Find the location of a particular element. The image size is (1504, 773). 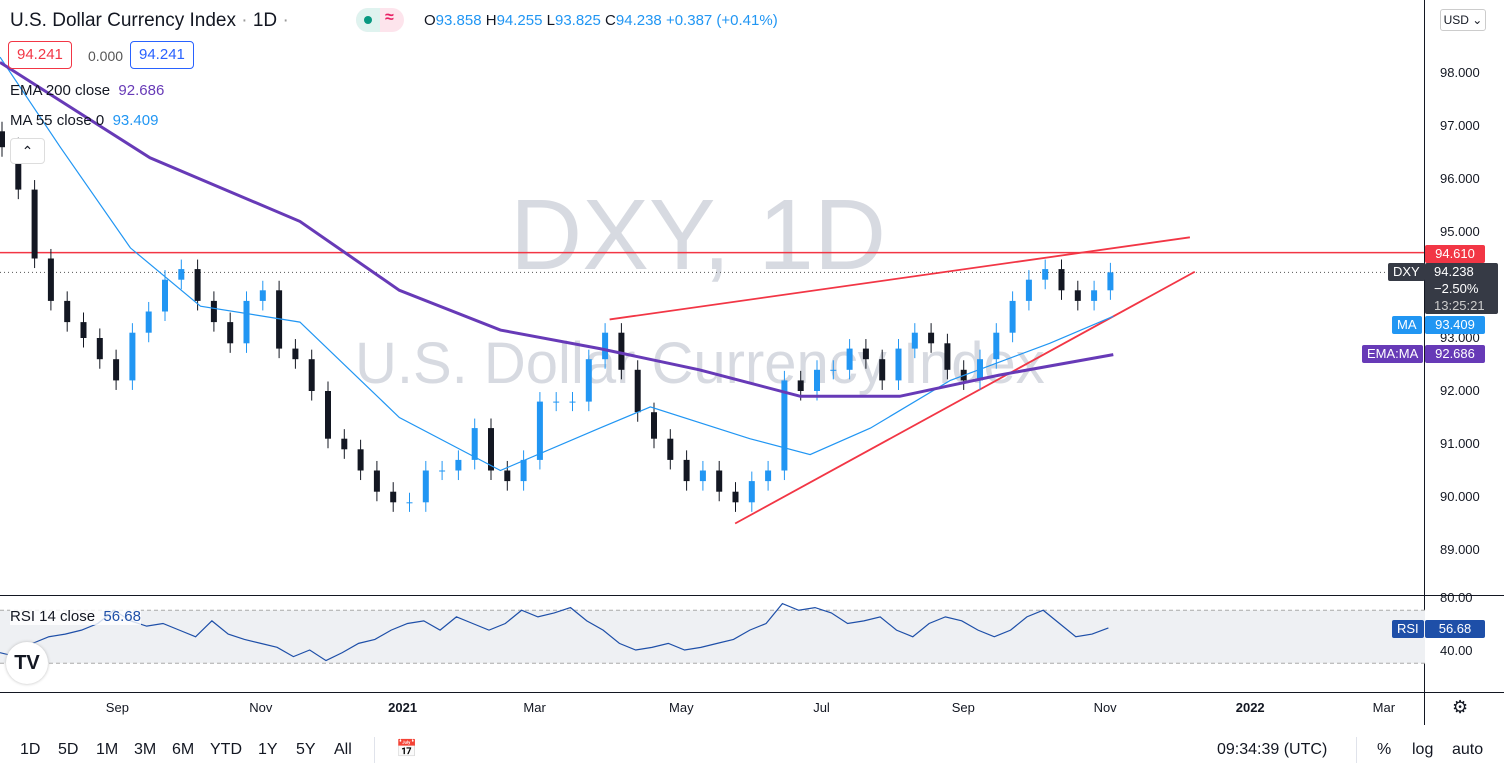

chart-title: U.S. Dollar Currency Index · 1D · is located at coordinates (149, 20).